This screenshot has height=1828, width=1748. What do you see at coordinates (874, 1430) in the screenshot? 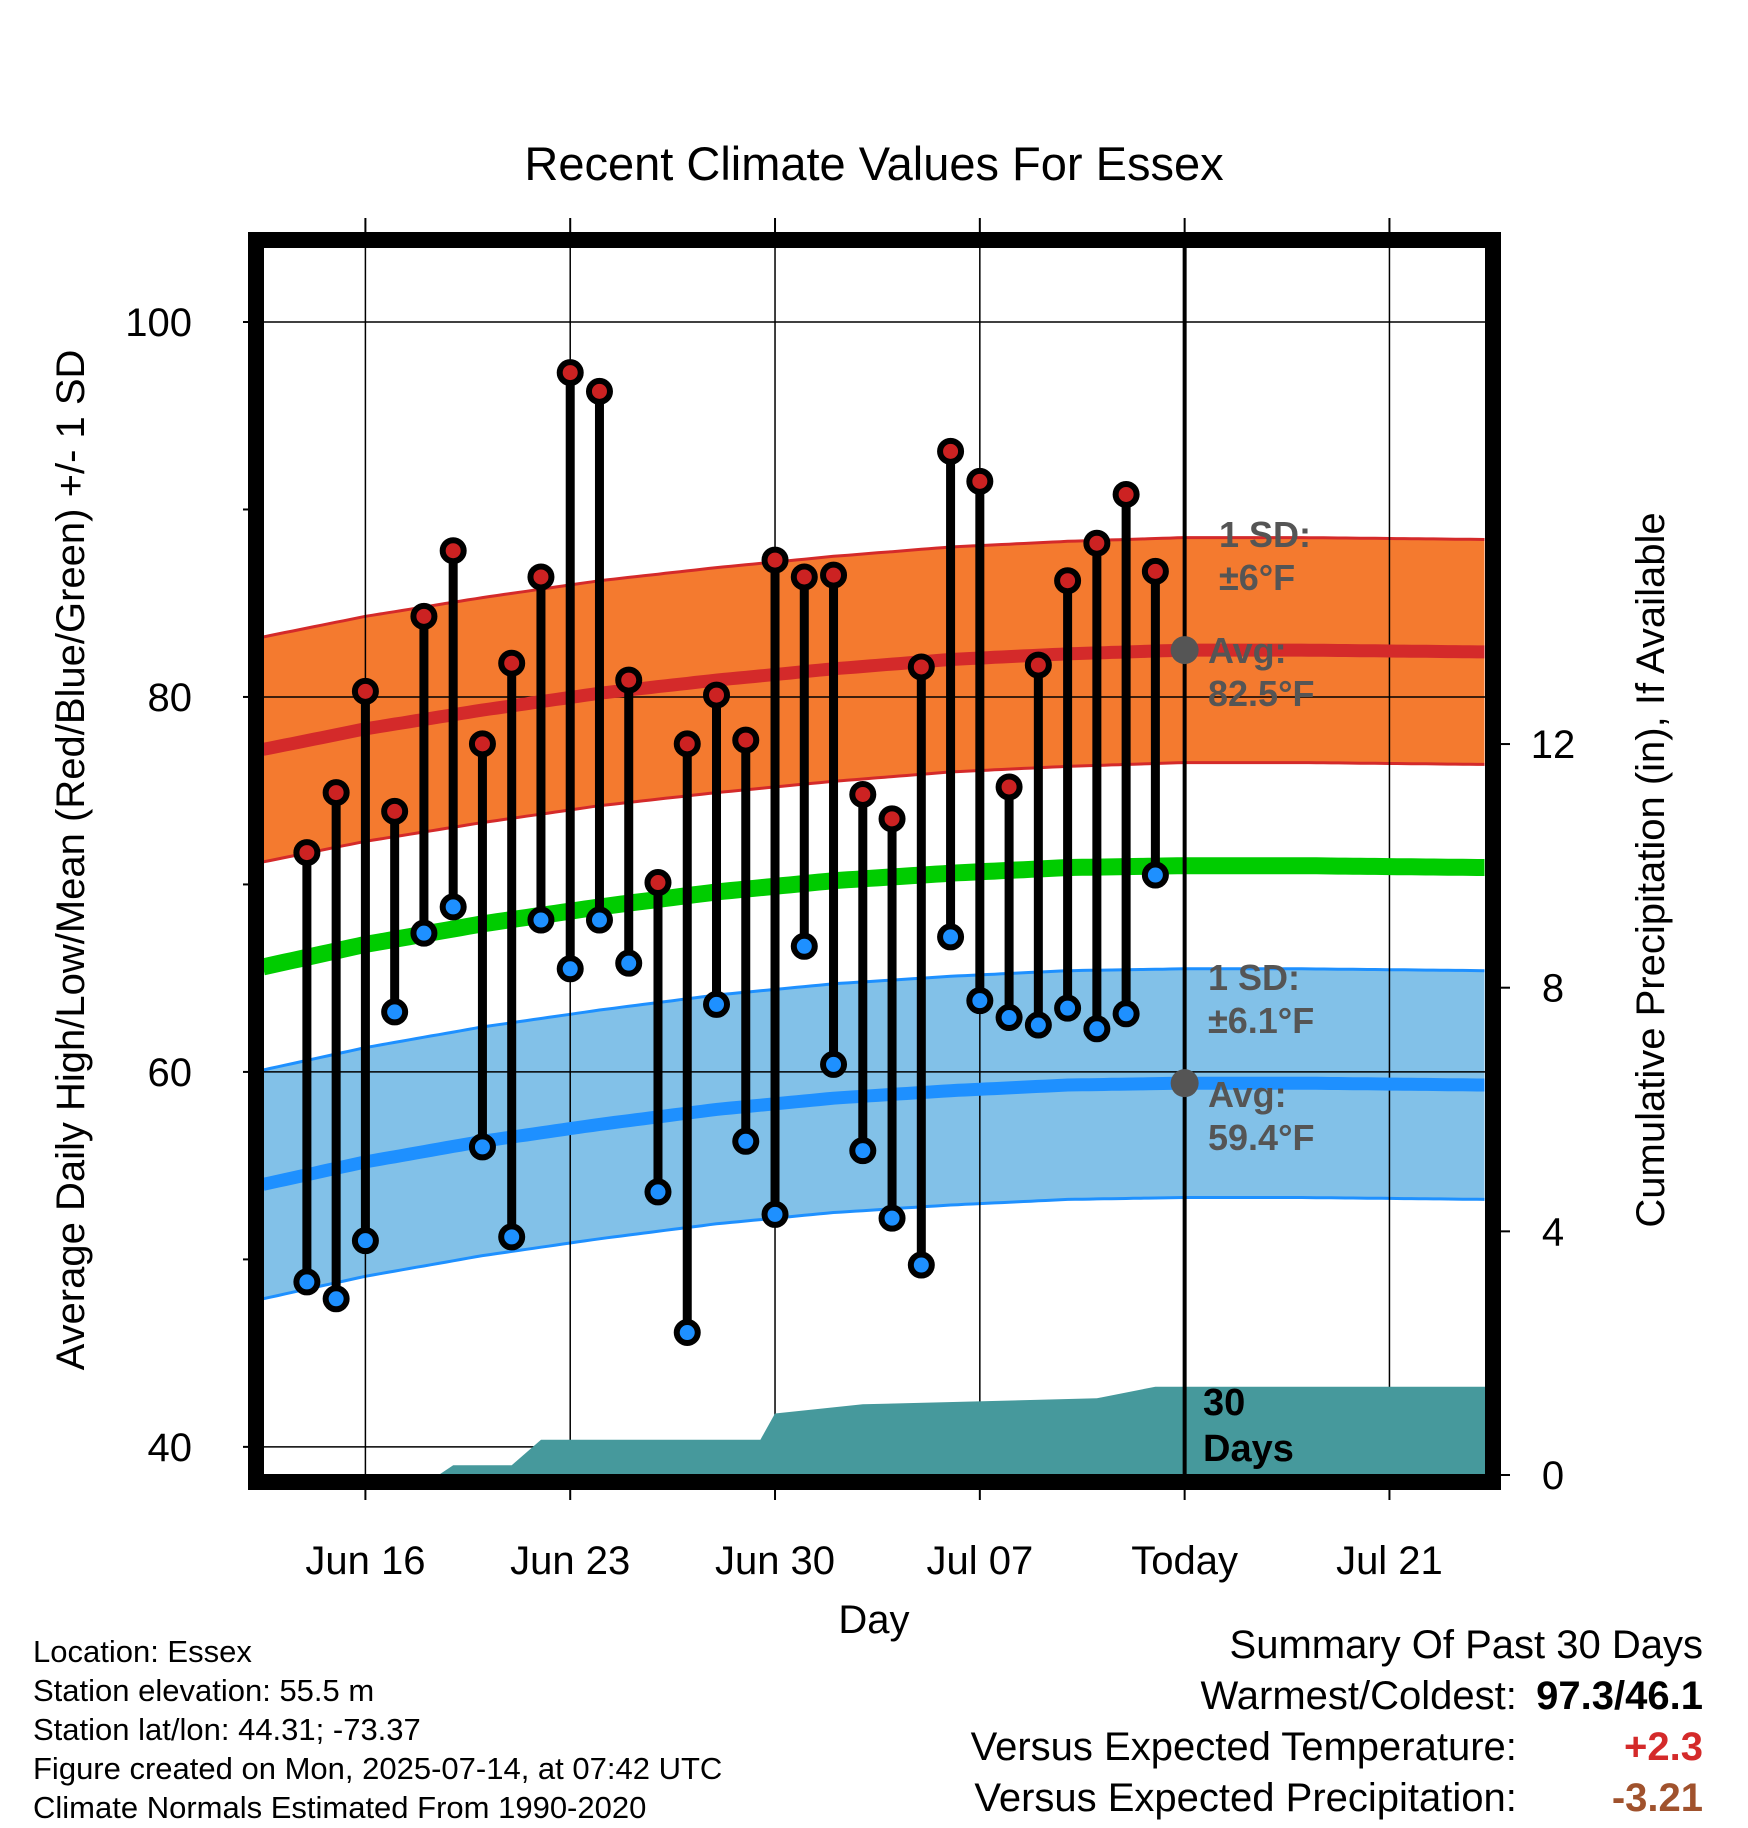
I see `precipitation-area` at bounding box center [874, 1430].